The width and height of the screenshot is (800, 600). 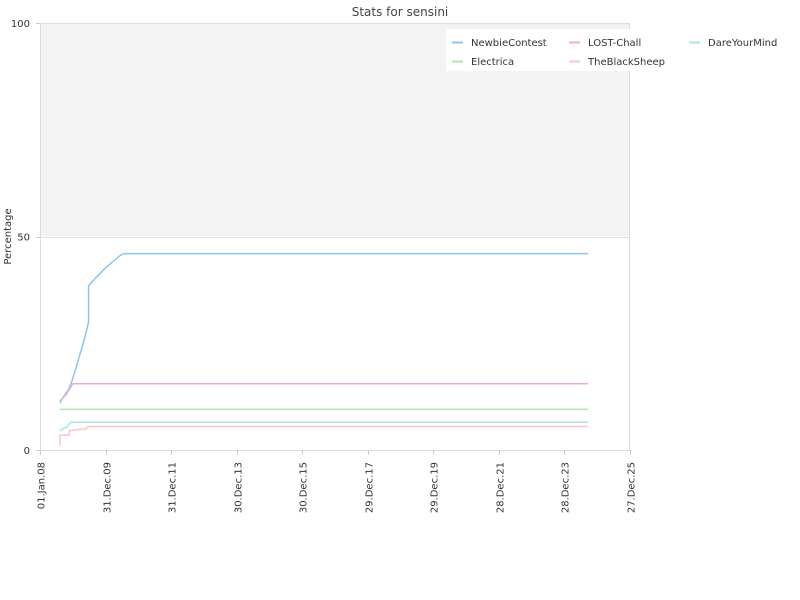 What do you see at coordinates (509, 43) in the screenshot?
I see `legend-label: NewbieContest` at bounding box center [509, 43].